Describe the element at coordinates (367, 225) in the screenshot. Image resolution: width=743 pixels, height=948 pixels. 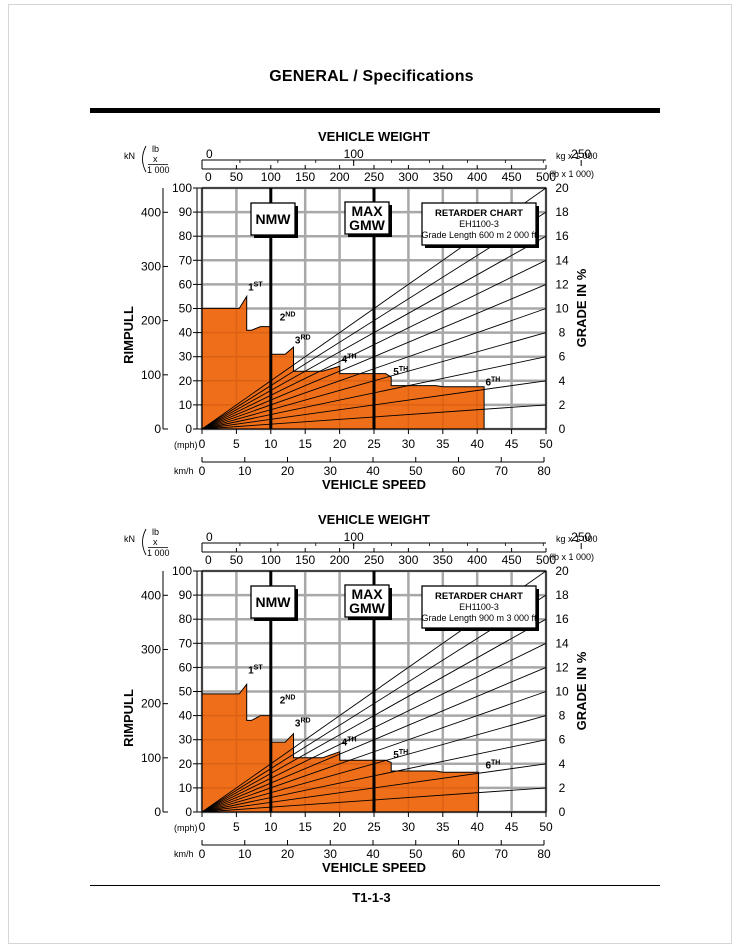
I see `gmw-label: GMW` at that location.